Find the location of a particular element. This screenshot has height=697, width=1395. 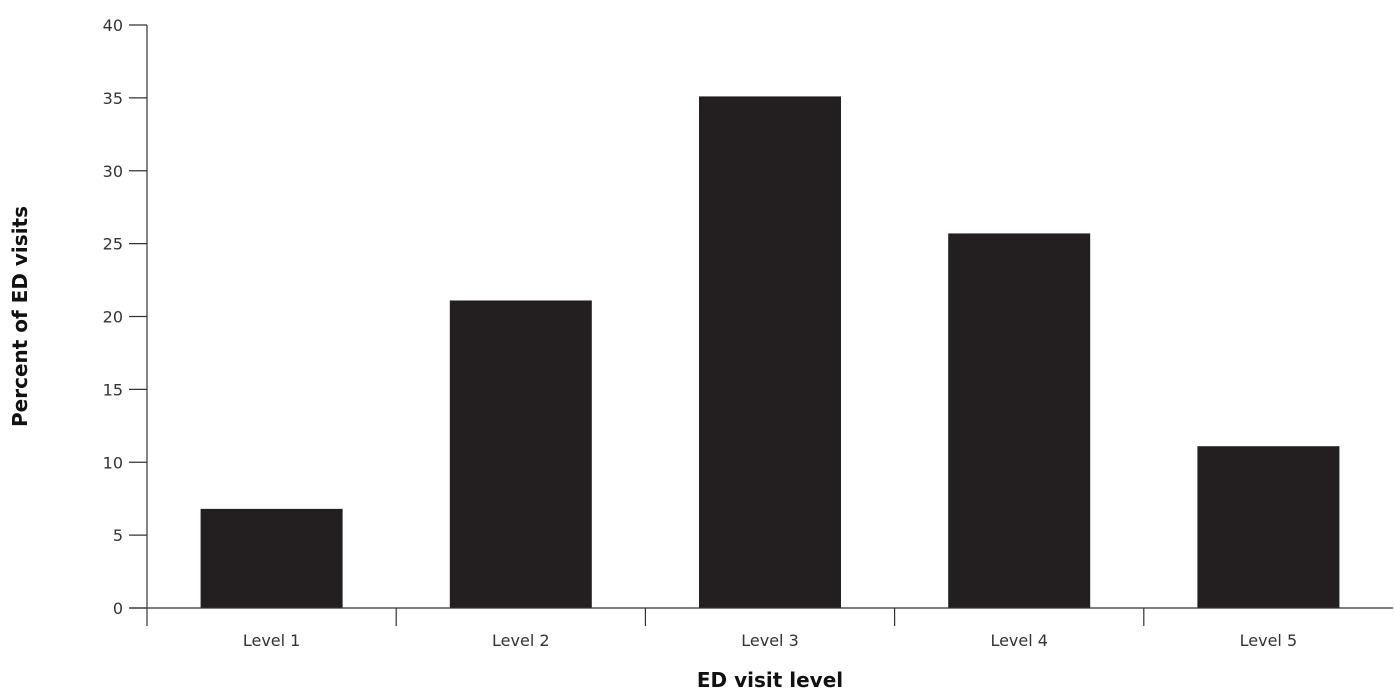

y-tick-label: 40 is located at coordinates (113, 25).